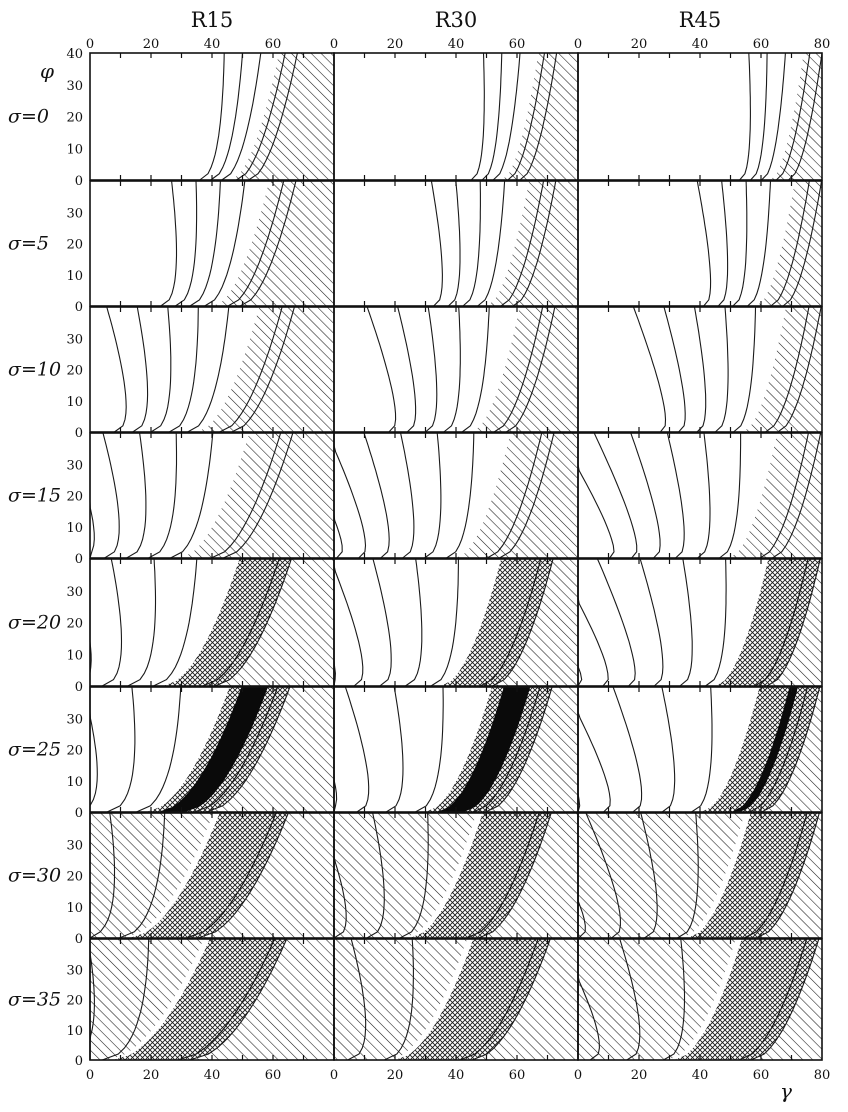  What do you see at coordinates (395, 1075) in the screenshot?
I see `bottom-x-tick-label: 20` at bounding box center [395, 1075].